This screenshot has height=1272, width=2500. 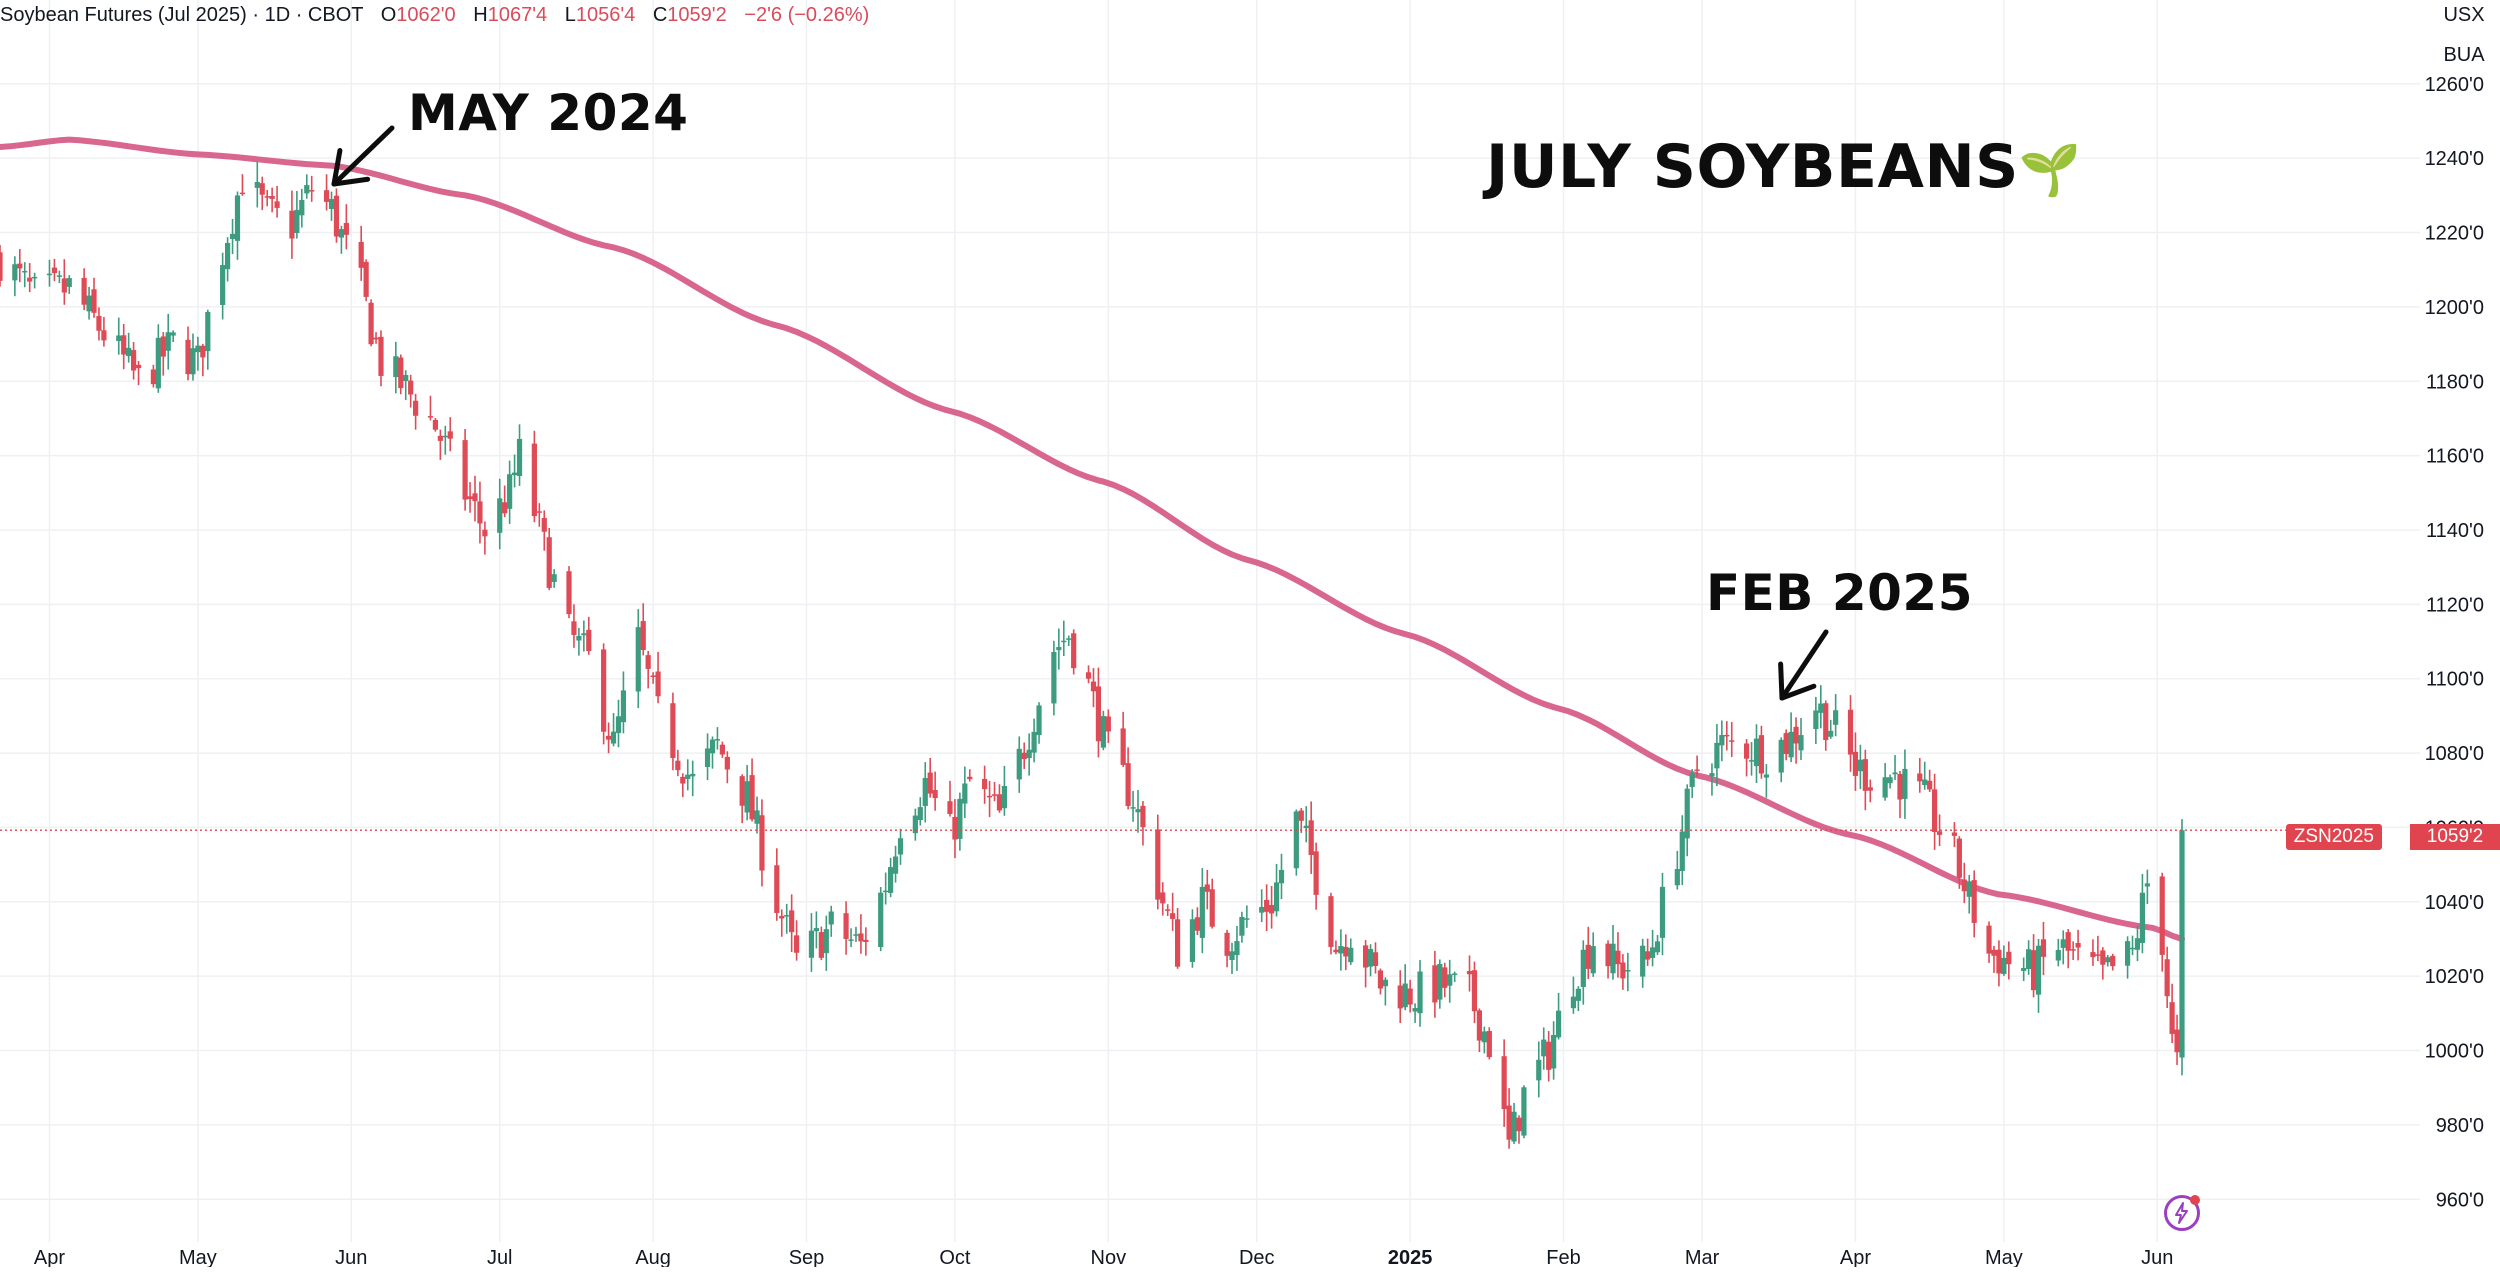 What do you see at coordinates (570, 15) in the screenshot?
I see `low-label: L` at bounding box center [570, 15].